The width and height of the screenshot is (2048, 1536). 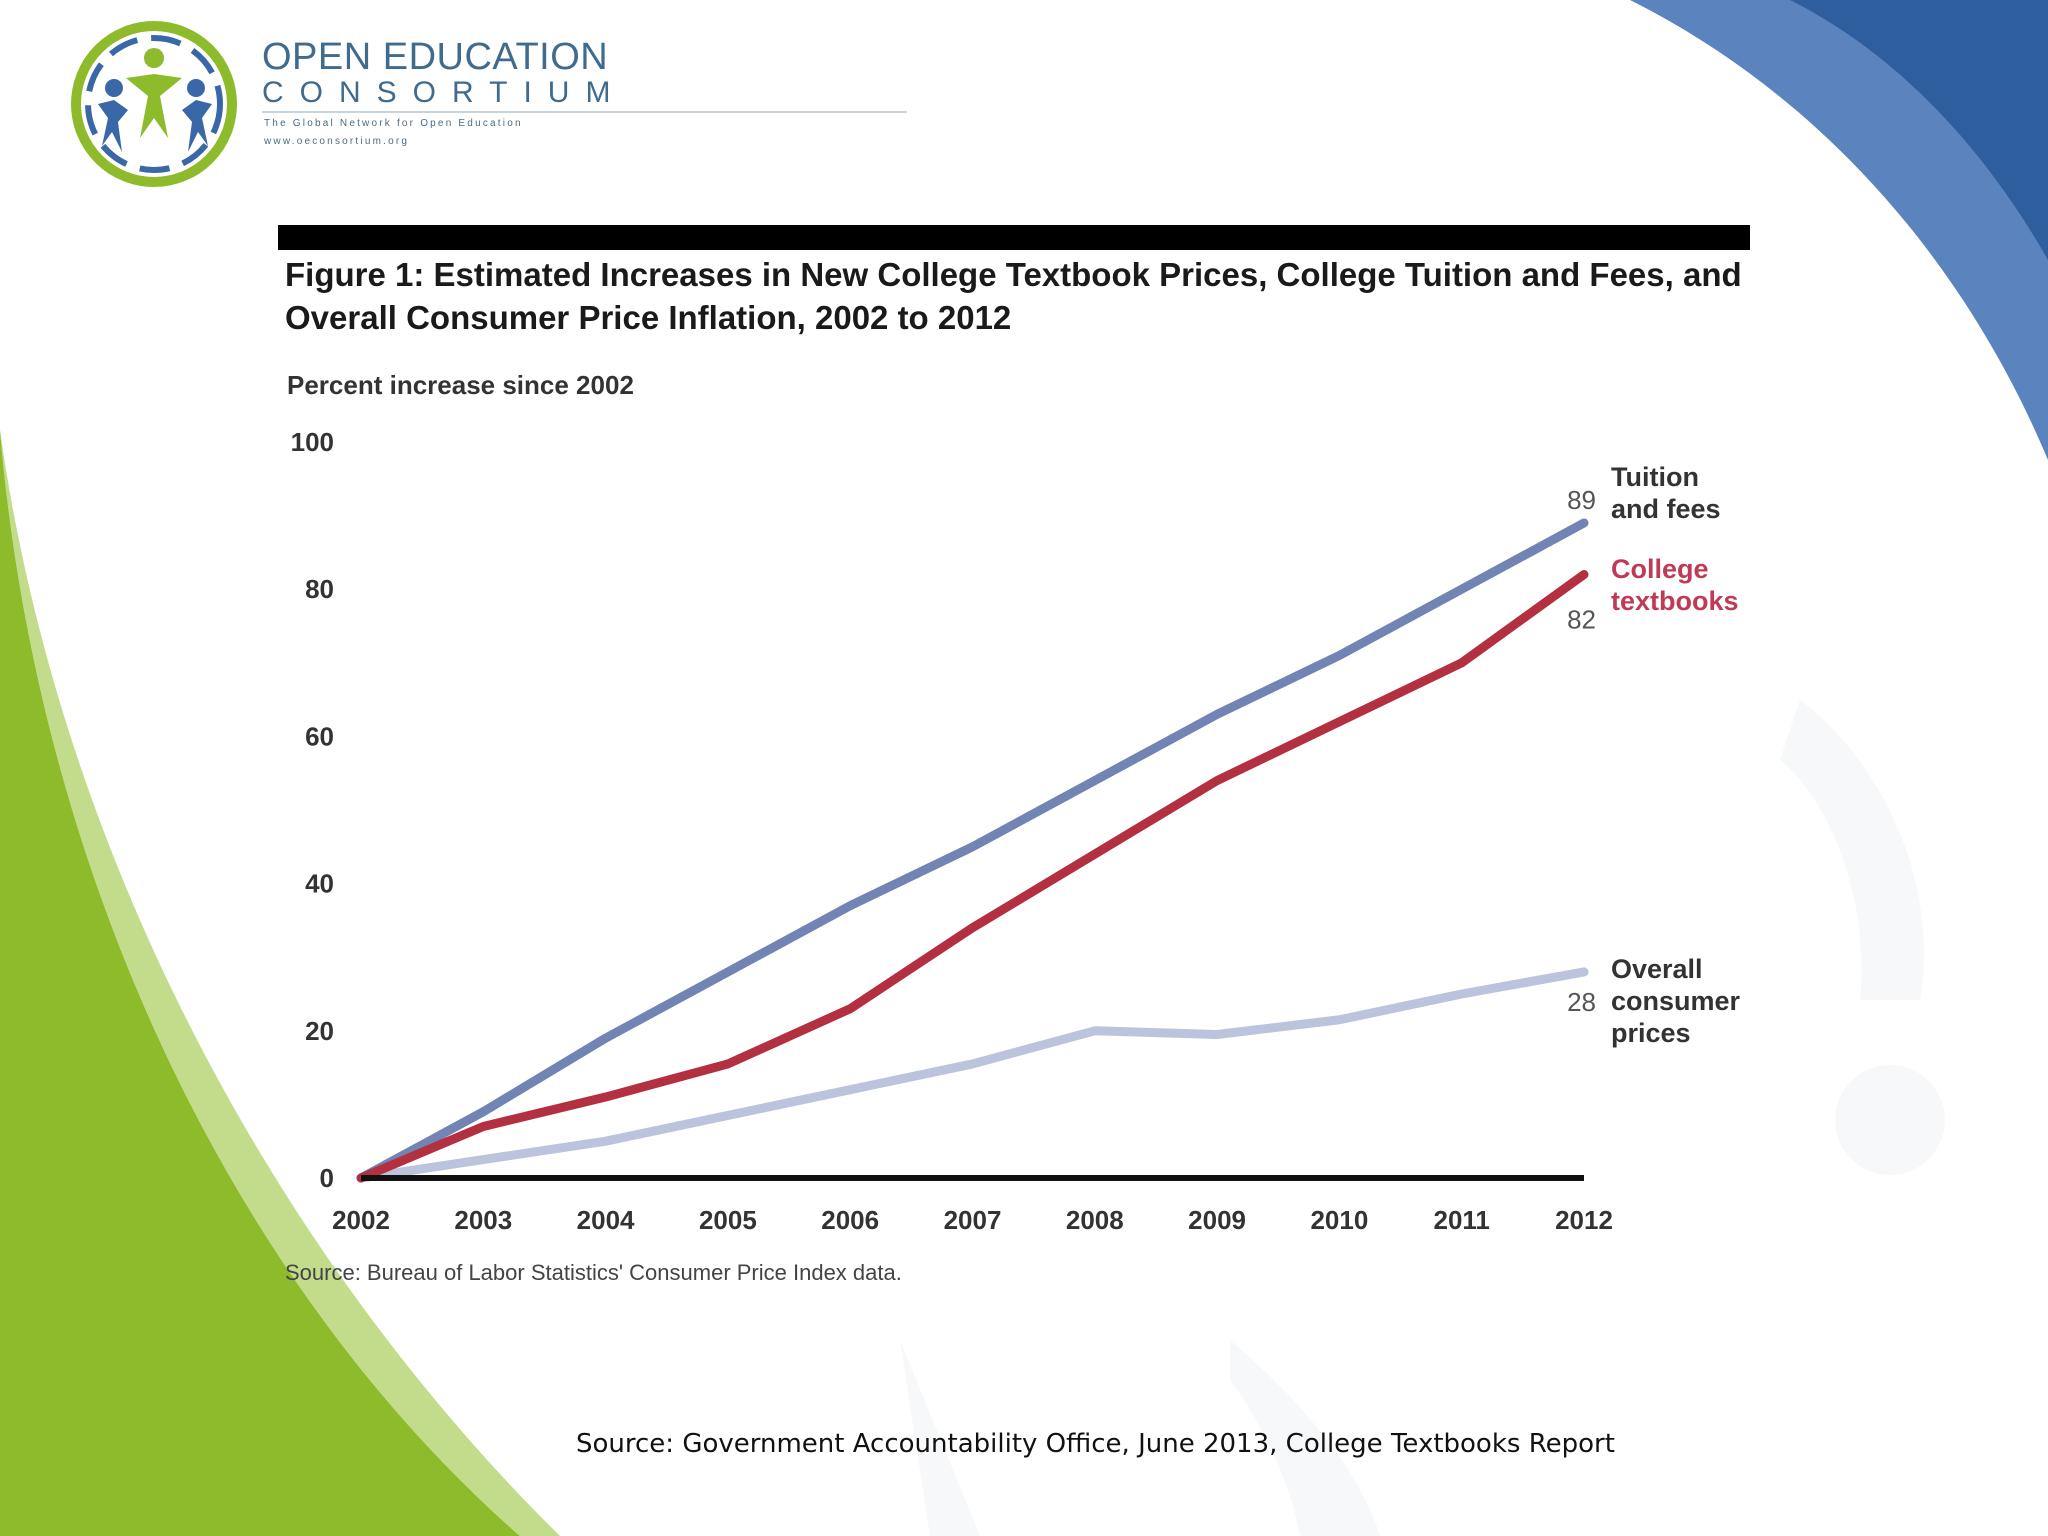 I want to click on series-label: textbooks, so click(x=1675, y=601).